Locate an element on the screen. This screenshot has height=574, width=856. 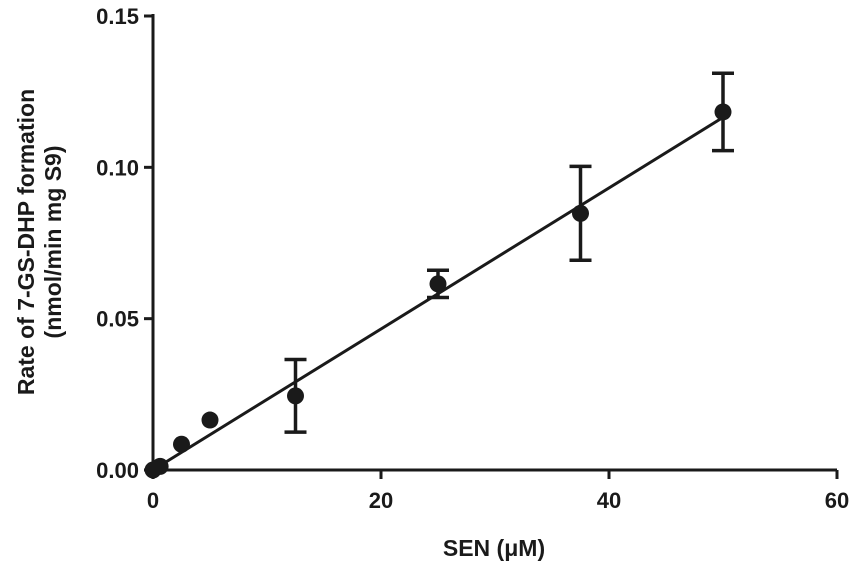
x-tick-label: 40 is located at coordinates (609, 500).